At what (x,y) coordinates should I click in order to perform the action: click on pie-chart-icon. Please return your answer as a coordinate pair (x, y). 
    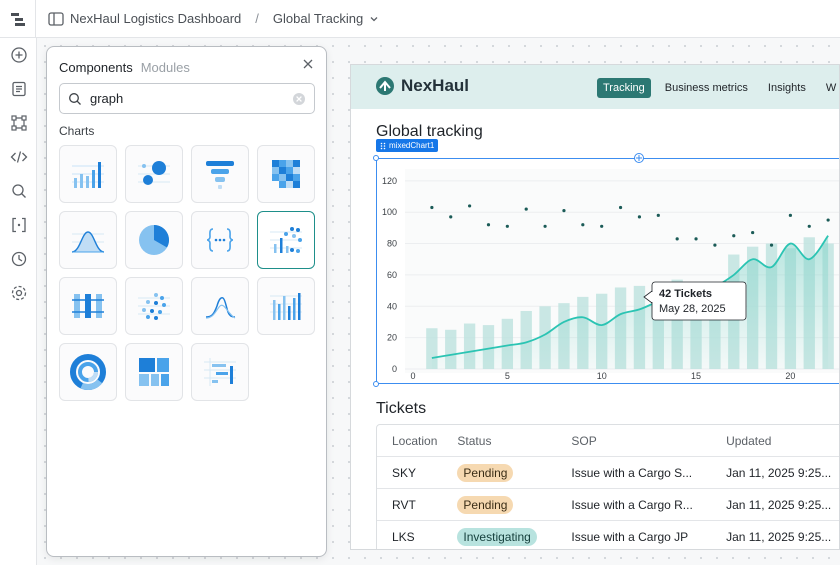
    Looking at the image, I should click on (154, 240).